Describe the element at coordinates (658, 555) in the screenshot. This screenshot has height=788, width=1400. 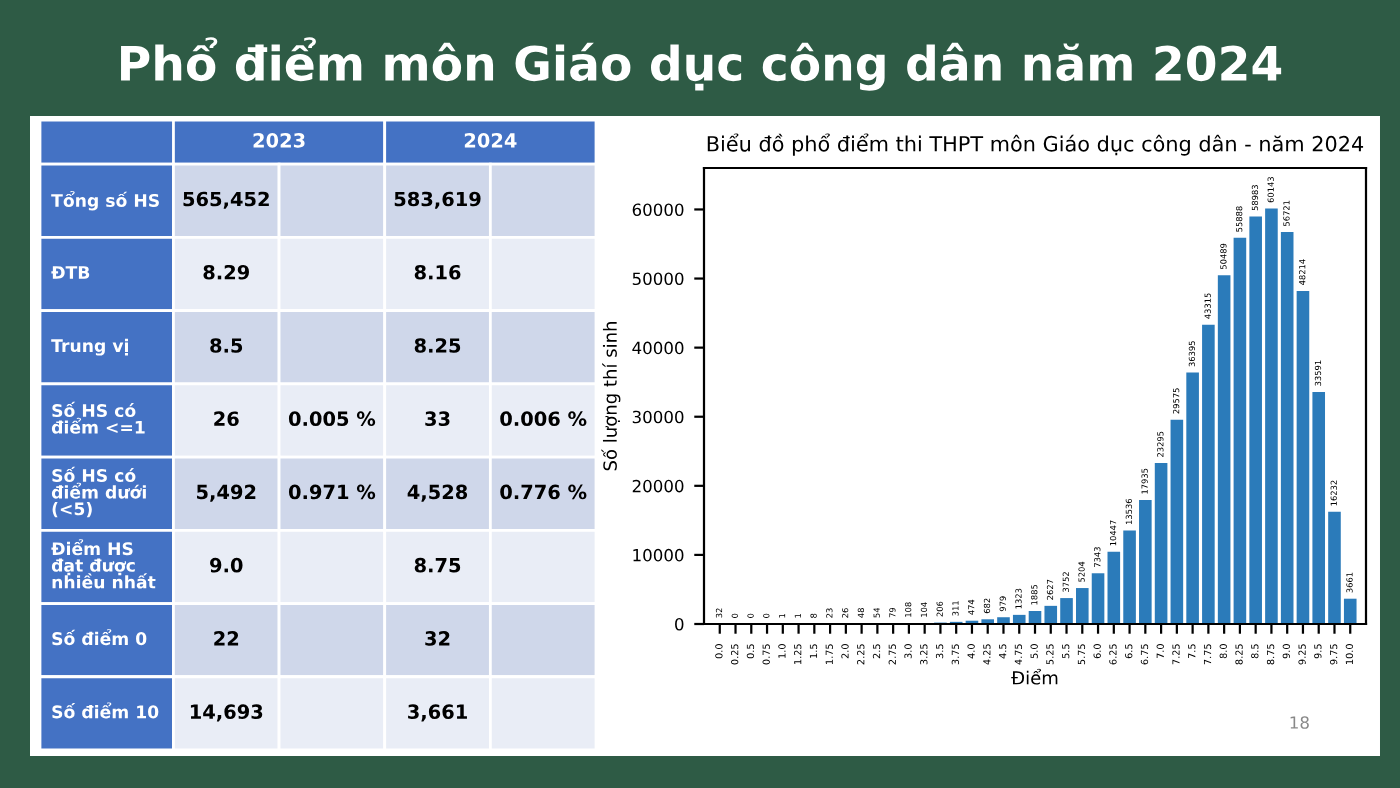
I see `y-tick-label: 10000` at that location.